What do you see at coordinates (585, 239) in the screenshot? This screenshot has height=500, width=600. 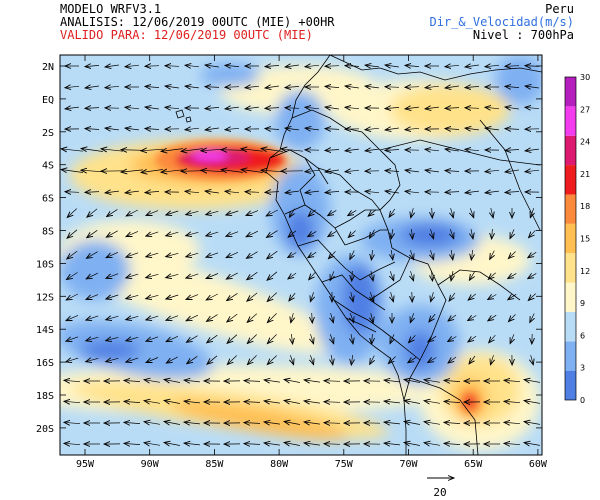 I see `colorbar-tick-label: 15` at bounding box center [585, 239].